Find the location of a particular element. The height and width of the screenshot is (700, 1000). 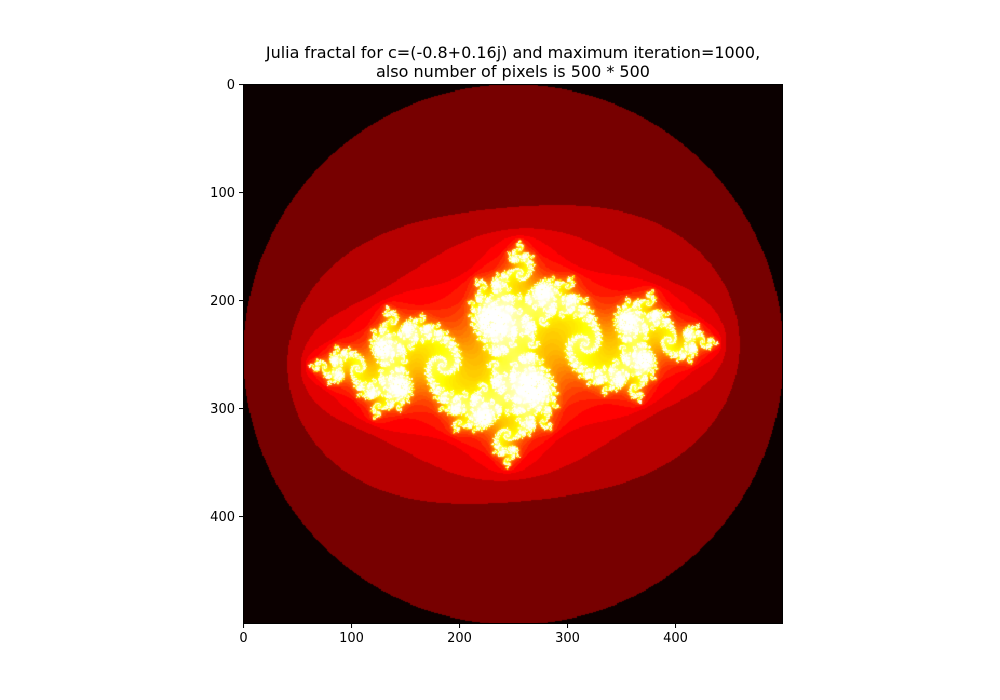

y-tick-label: 300 is located at coordinates (222, 409).